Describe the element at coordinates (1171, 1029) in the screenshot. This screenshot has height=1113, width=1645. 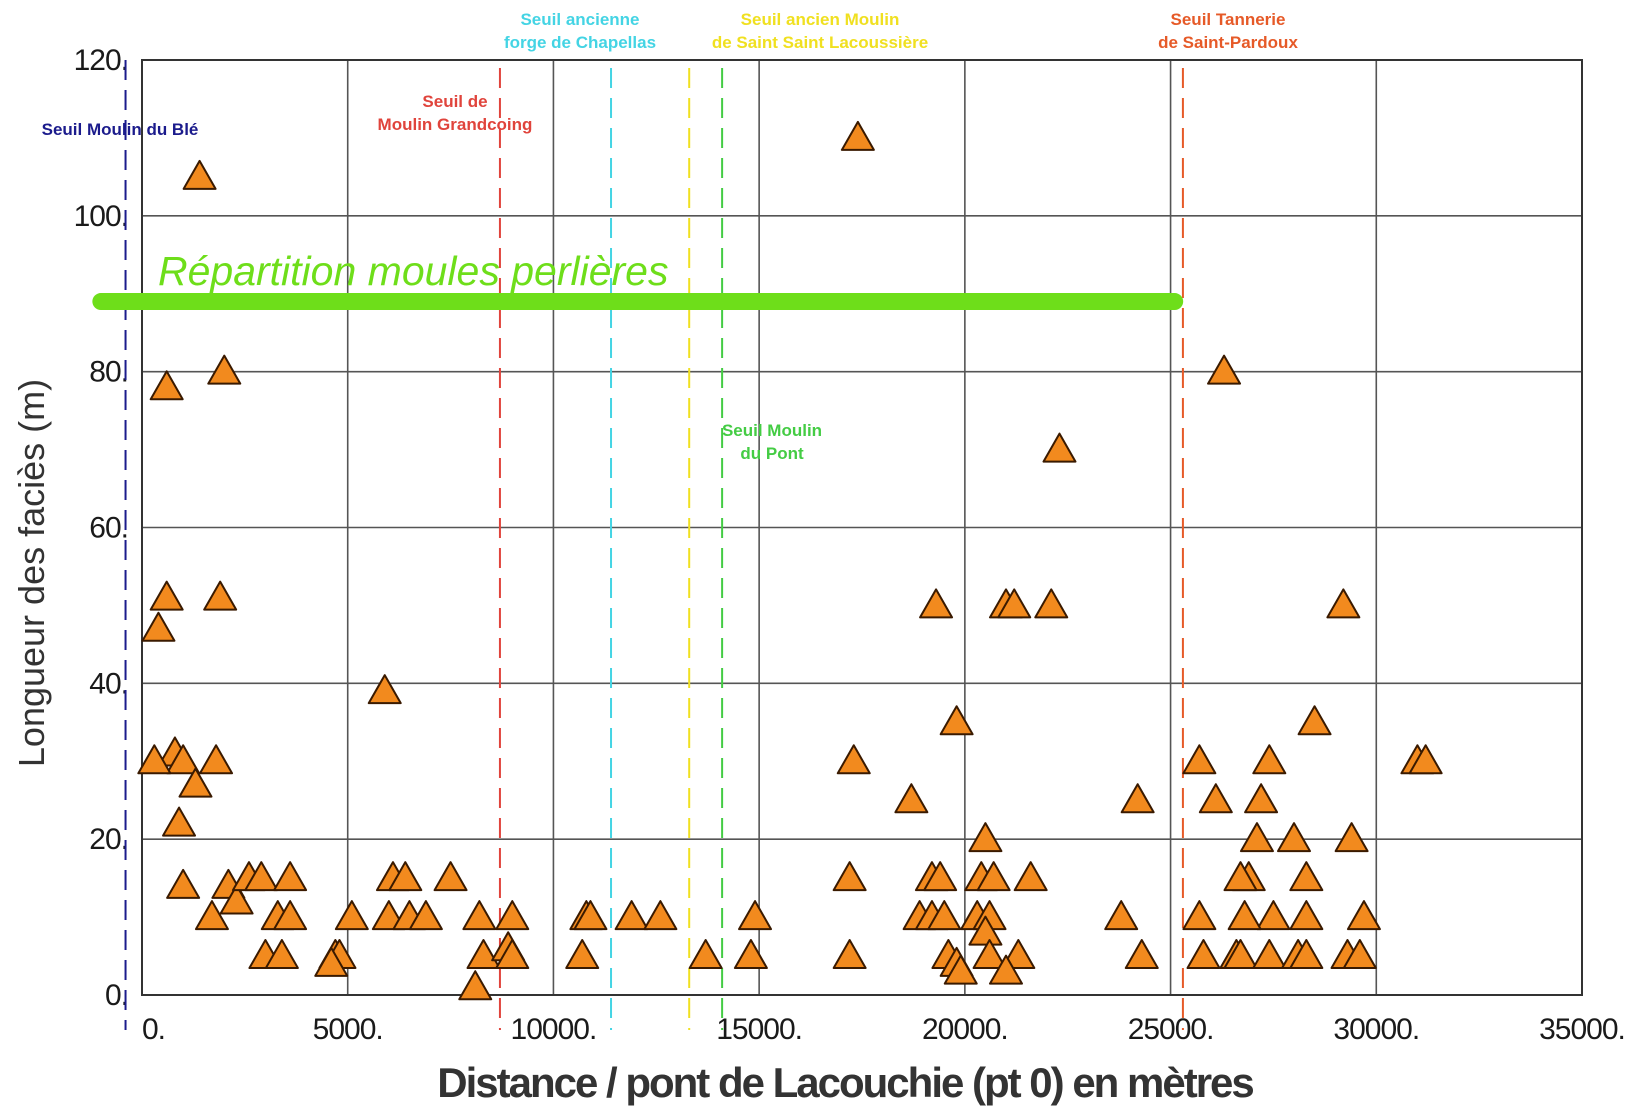
I see `x-tick-label: 25000.` at that location.